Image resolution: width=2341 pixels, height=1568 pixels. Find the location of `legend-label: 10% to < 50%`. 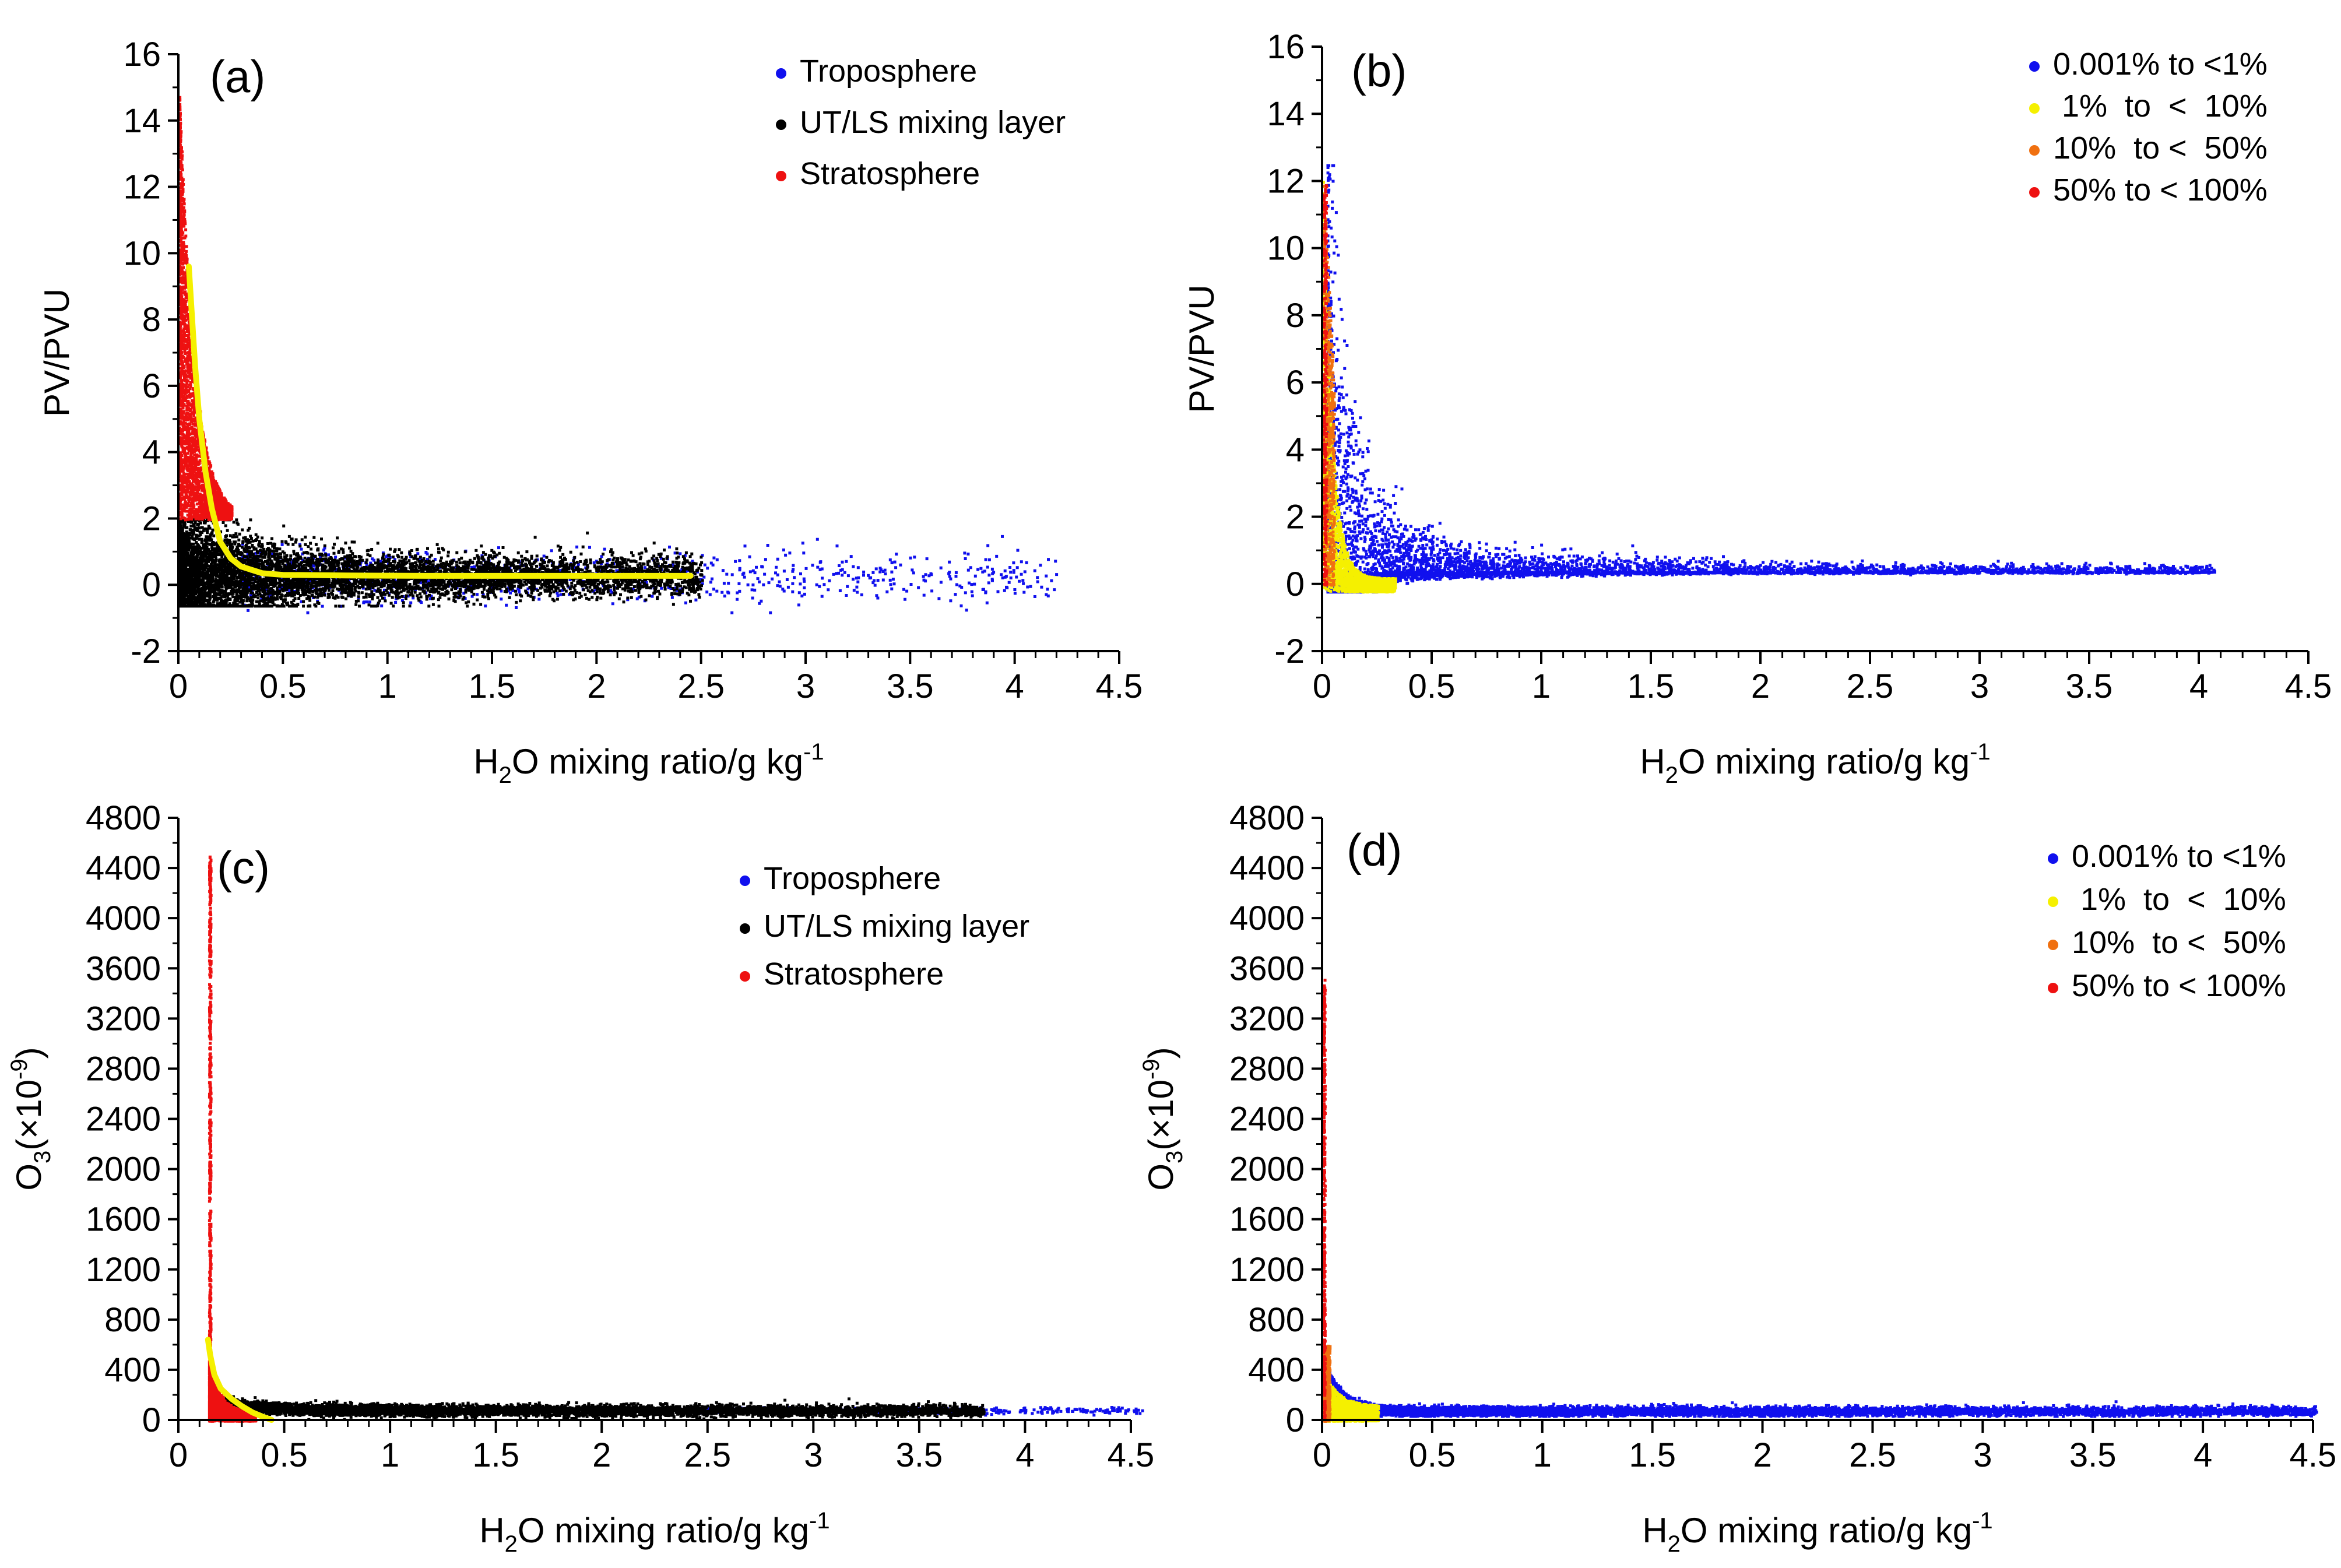

legend-label: 10% to < 50% is located at coordinates (2179, 942).